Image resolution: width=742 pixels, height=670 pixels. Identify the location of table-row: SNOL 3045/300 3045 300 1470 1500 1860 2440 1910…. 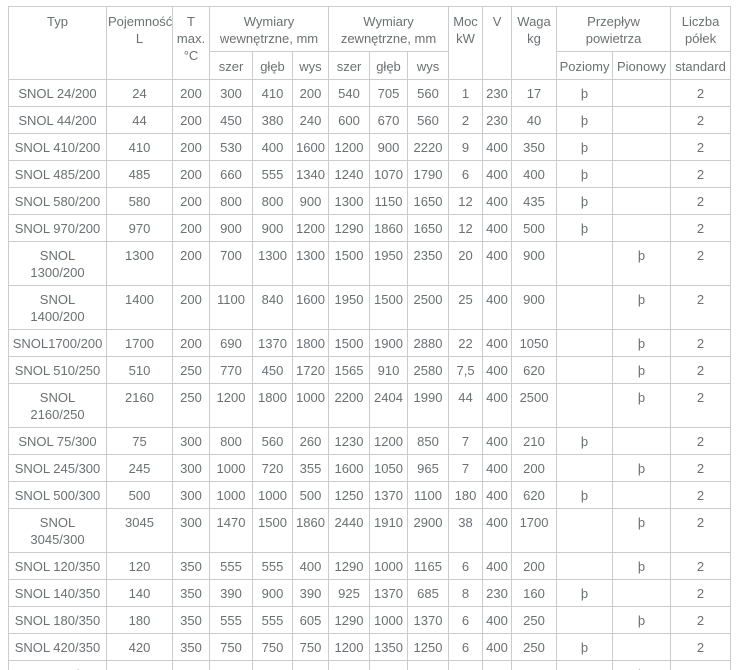
(370, 530).